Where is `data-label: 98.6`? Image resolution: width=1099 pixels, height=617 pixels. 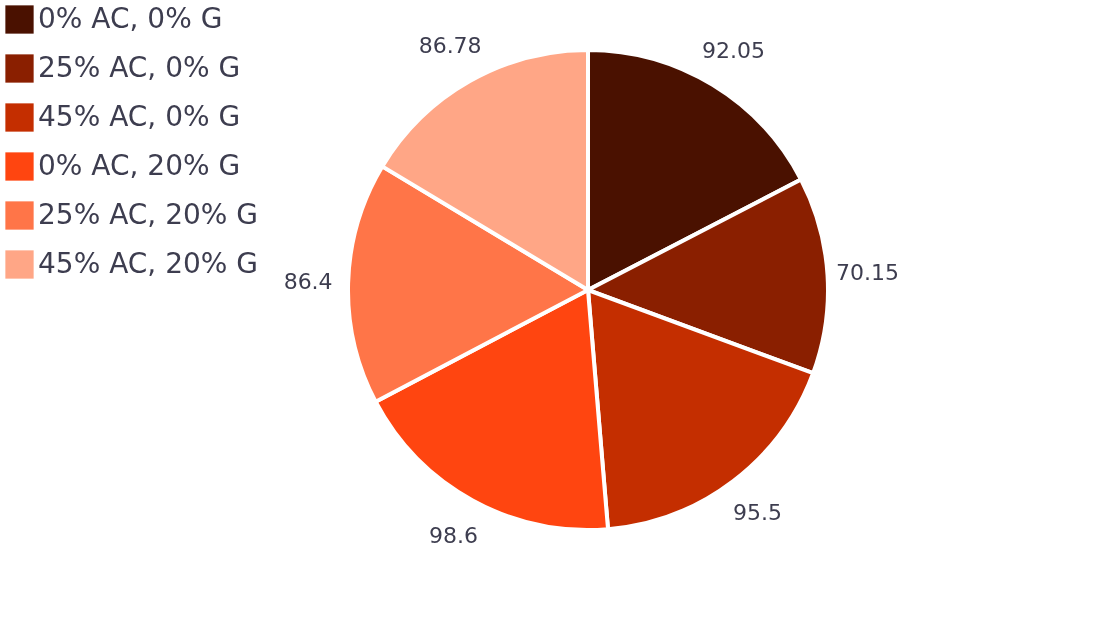 data-label: 98.6 is located at coordinates (453, 535).